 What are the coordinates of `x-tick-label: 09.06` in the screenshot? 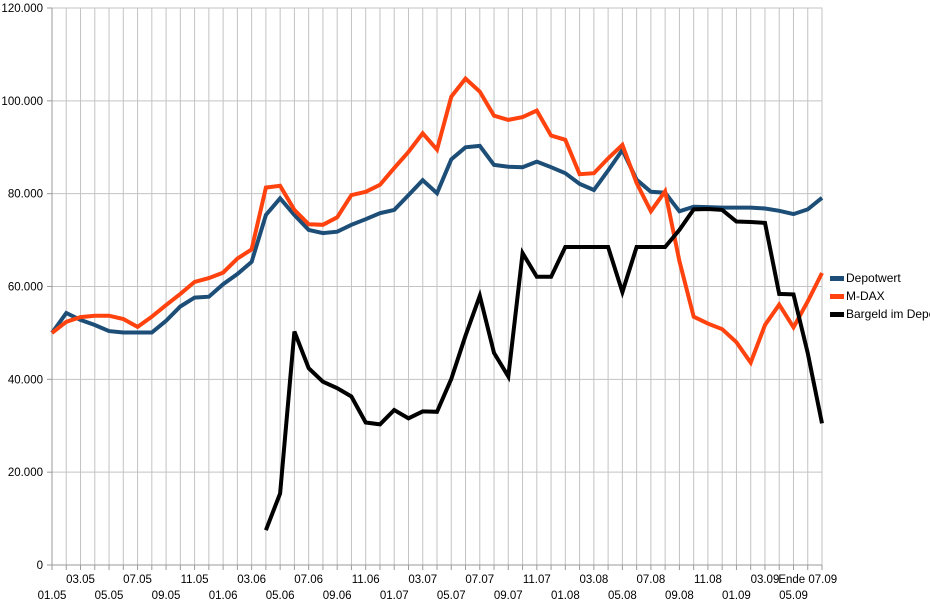 It's located at (337, 596).